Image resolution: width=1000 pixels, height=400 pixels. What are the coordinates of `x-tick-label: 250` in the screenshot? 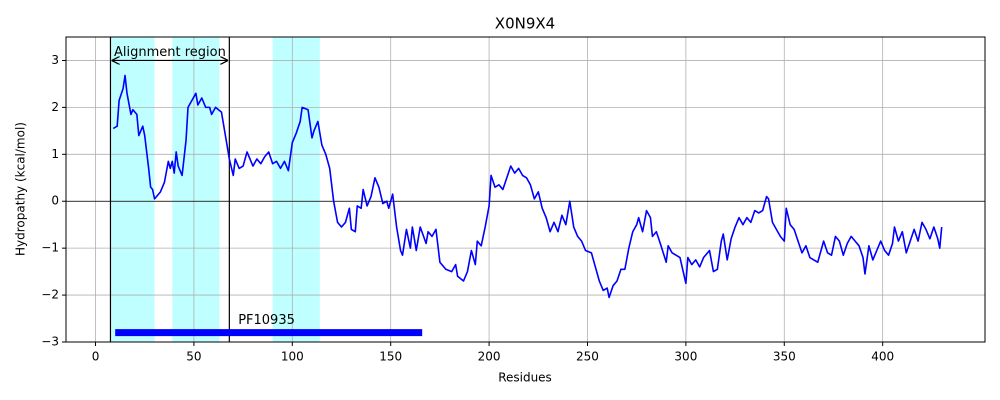 It's located at (587, 357).